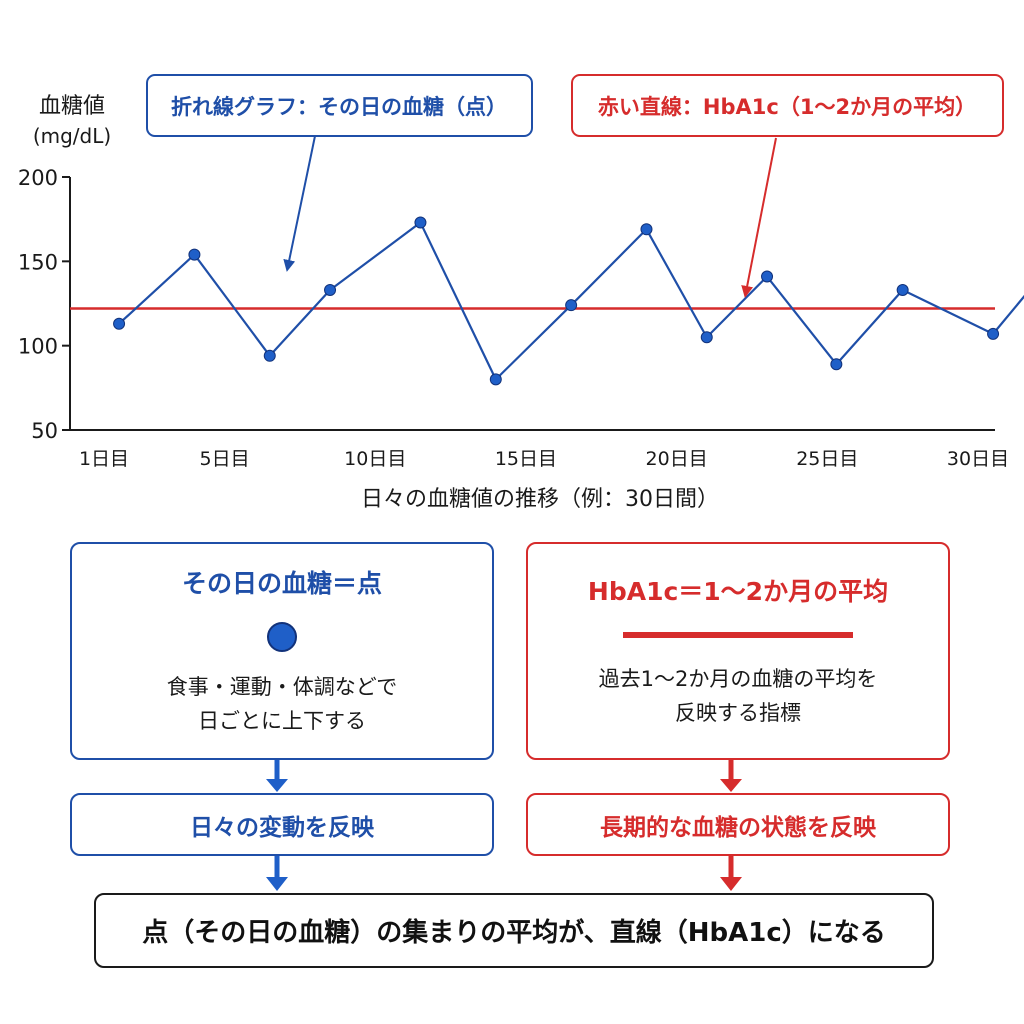 This screenshot has height=1024, width=1024. Describe the element at coordinates (759, 217) in the screenshot. I see `annotation-arrow-red` at that location.